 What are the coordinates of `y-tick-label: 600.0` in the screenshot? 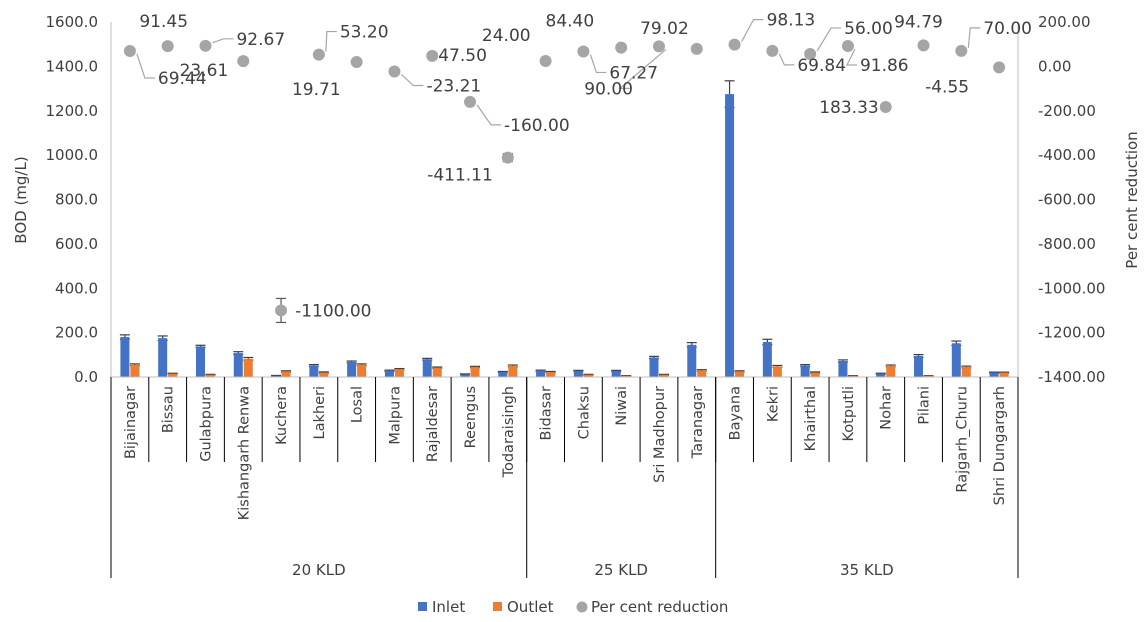 It's located at (76, 244).